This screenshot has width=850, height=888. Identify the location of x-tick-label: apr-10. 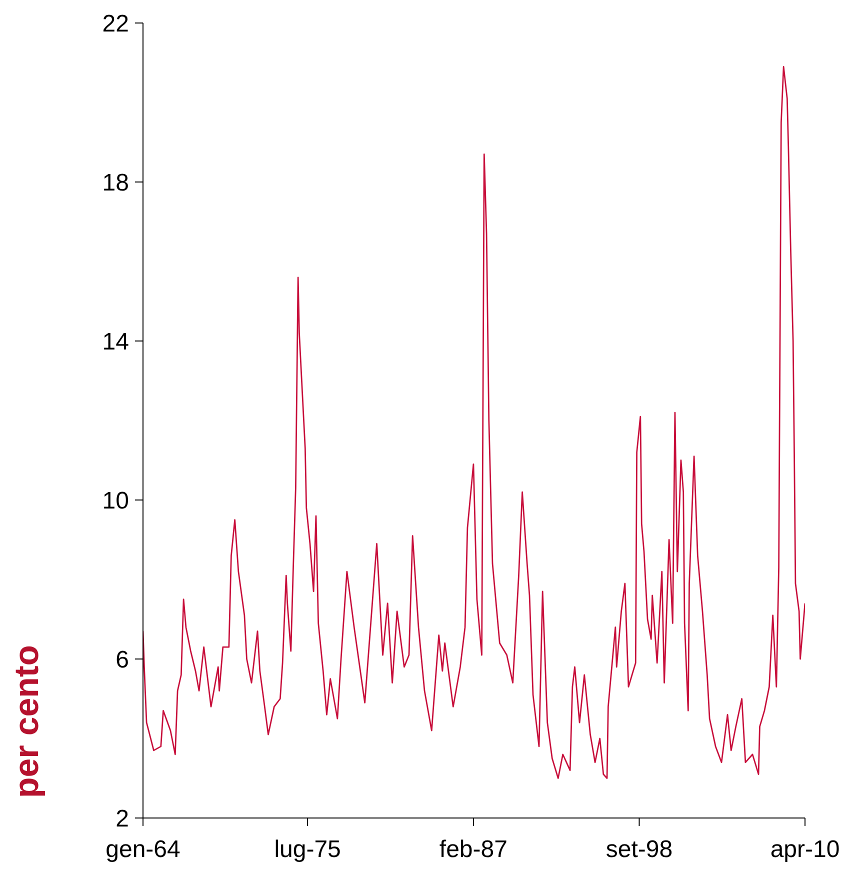
(805, 850).